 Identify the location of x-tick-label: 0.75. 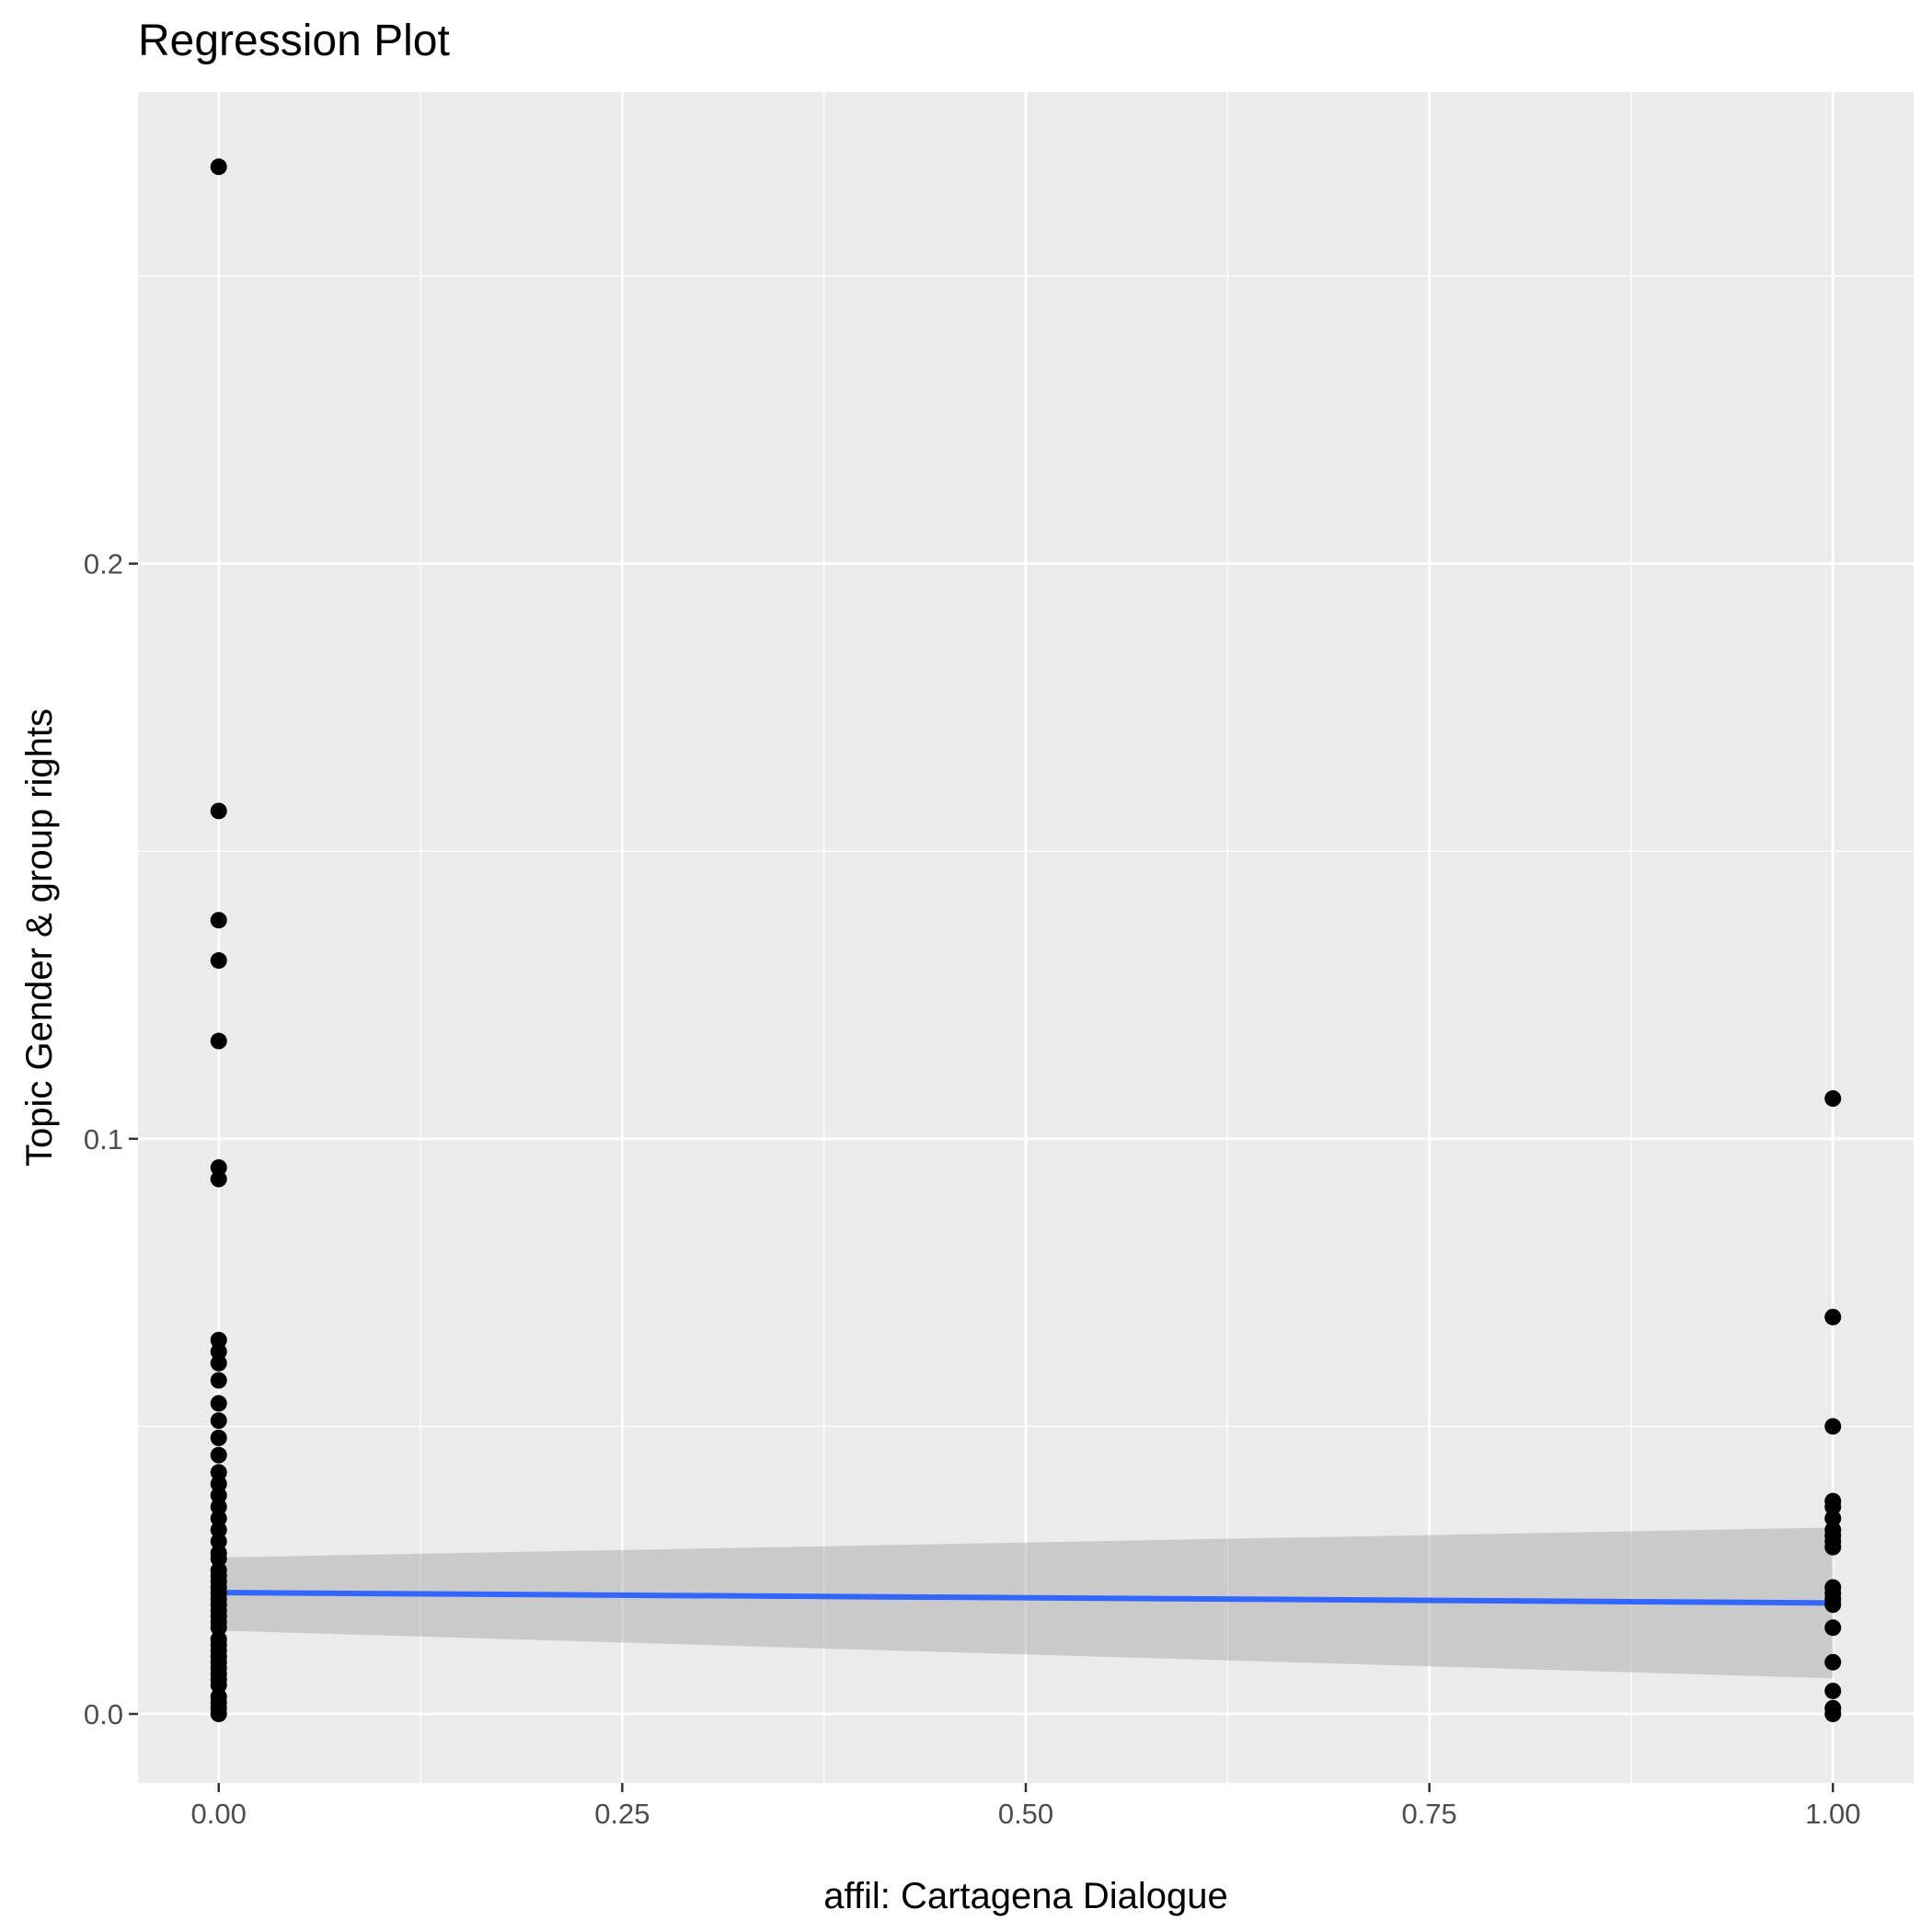
(1428, 1814).